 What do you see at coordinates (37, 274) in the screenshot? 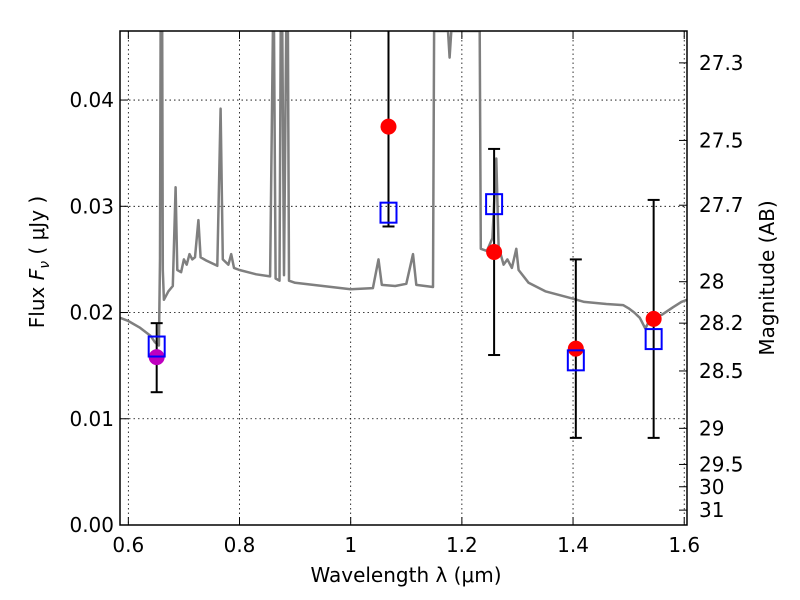
I see `y-axis-title-symbol: F` at bounding box center [37, 274].